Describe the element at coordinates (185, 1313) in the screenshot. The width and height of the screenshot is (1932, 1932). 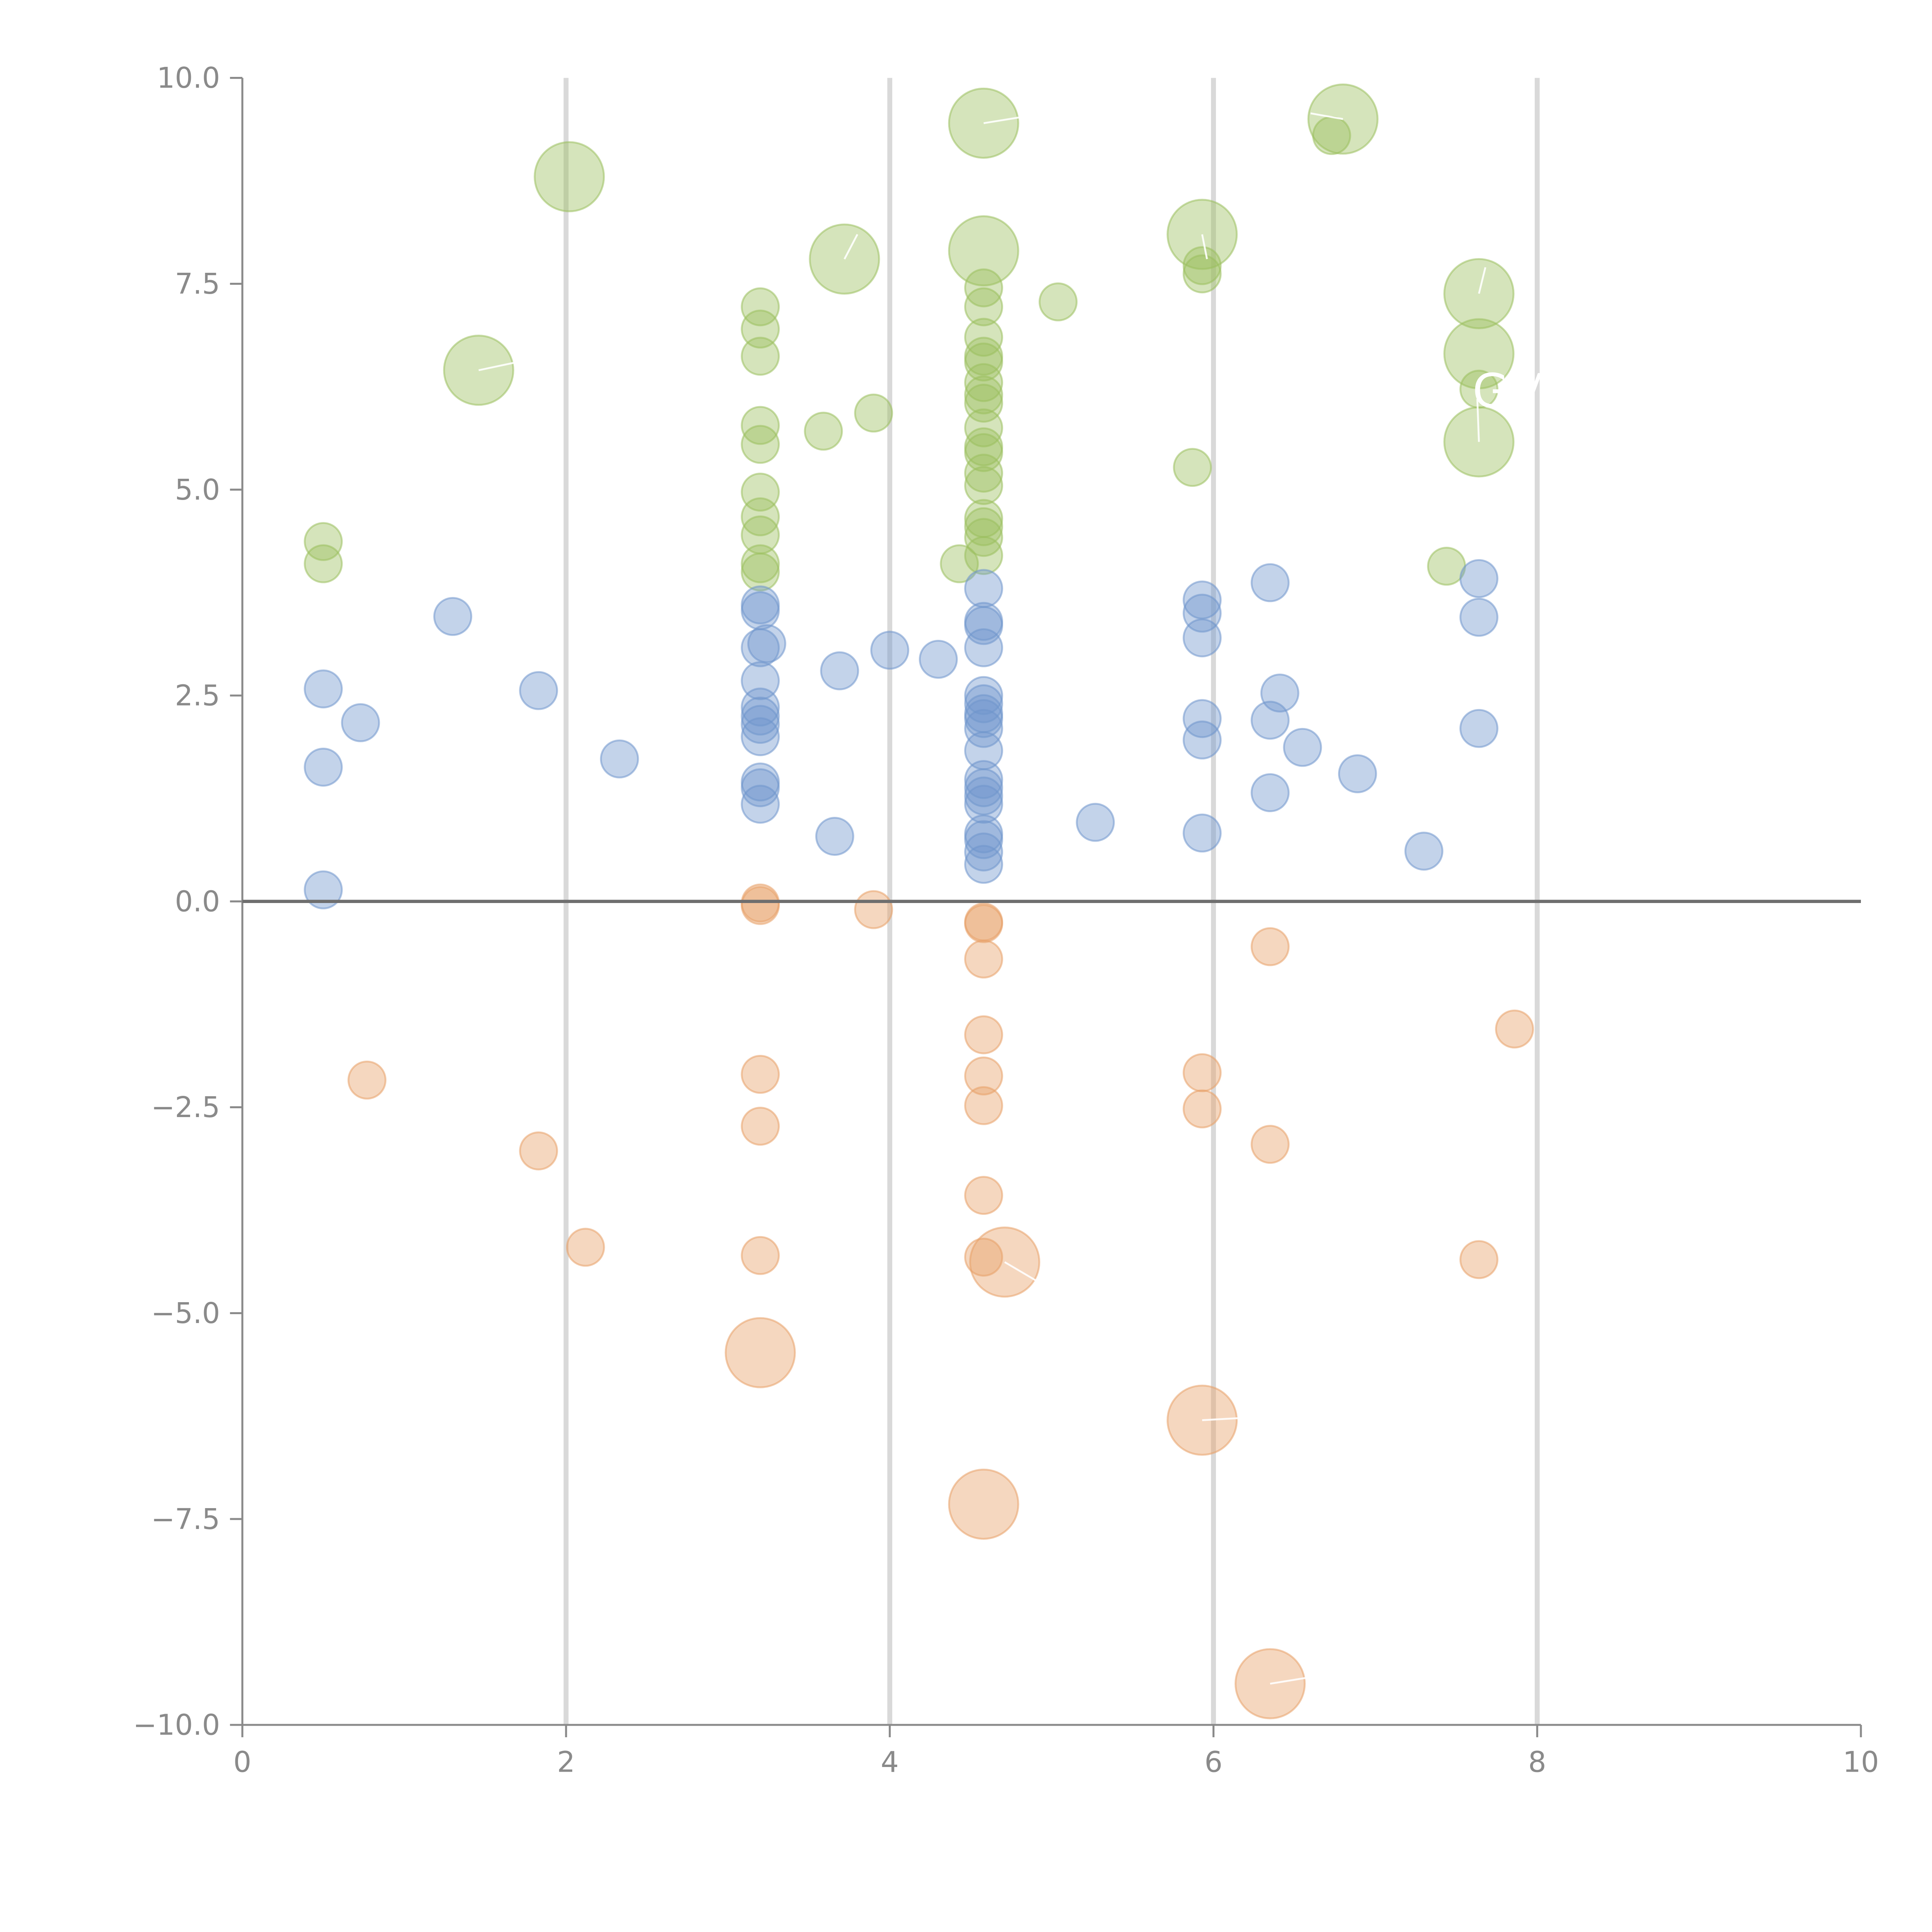
I see `y-tick-label: −5.0` at that location.